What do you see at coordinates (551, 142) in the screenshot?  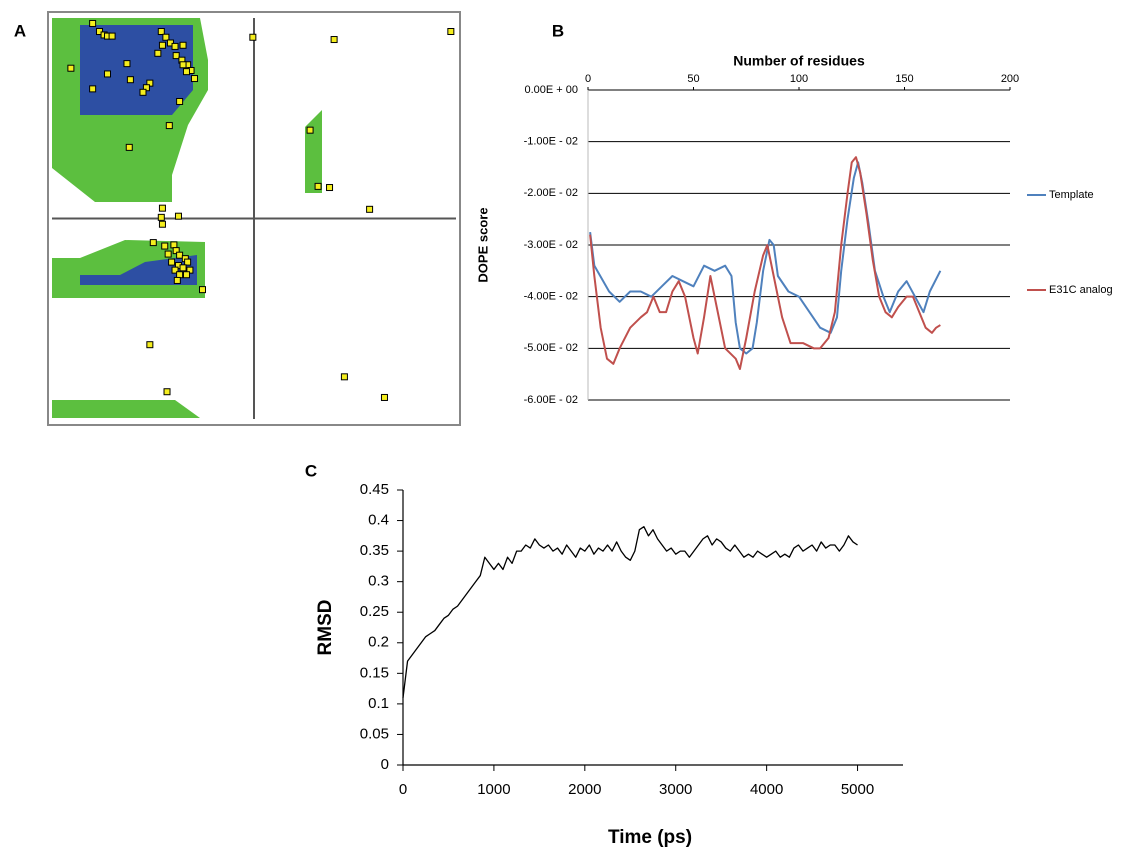 I see `y-tick-label: -1.00E - 02` at bounding box center [551, 142].